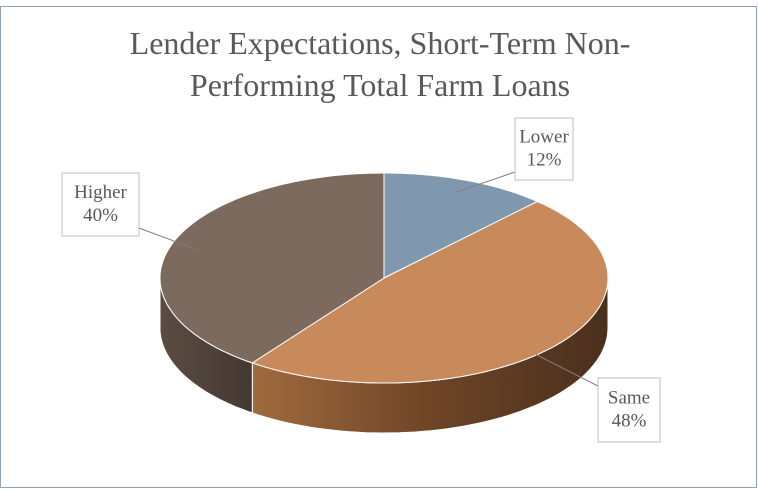 This screenshot has height=490, width=759. What do you see at coordinates (100, 192) in the screenshot?
I see `category-label: Higher` at bounding box center [100, 192].